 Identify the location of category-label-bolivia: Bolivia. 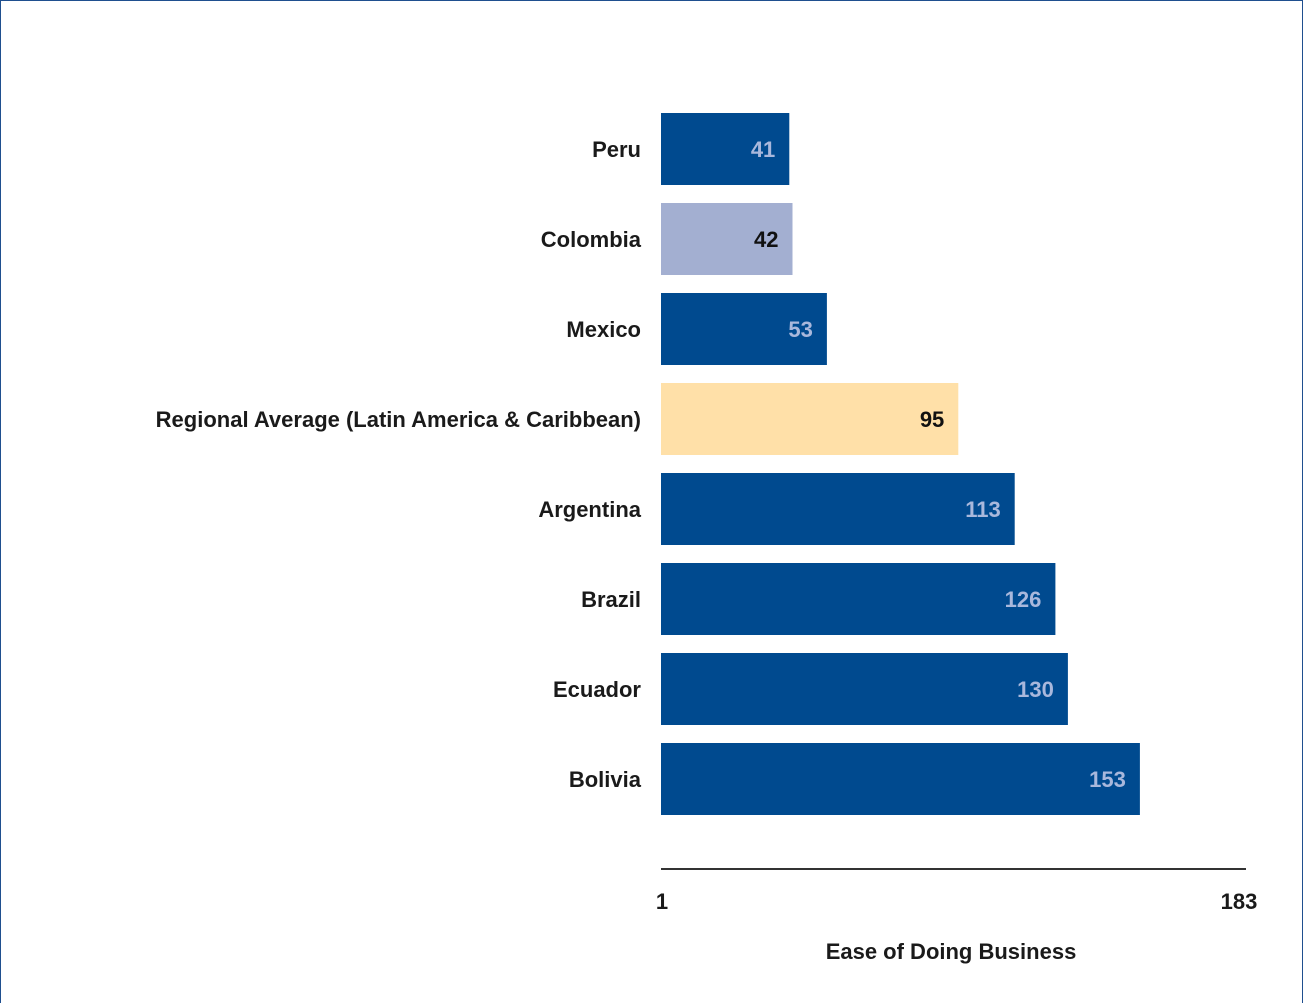
(605, 779).